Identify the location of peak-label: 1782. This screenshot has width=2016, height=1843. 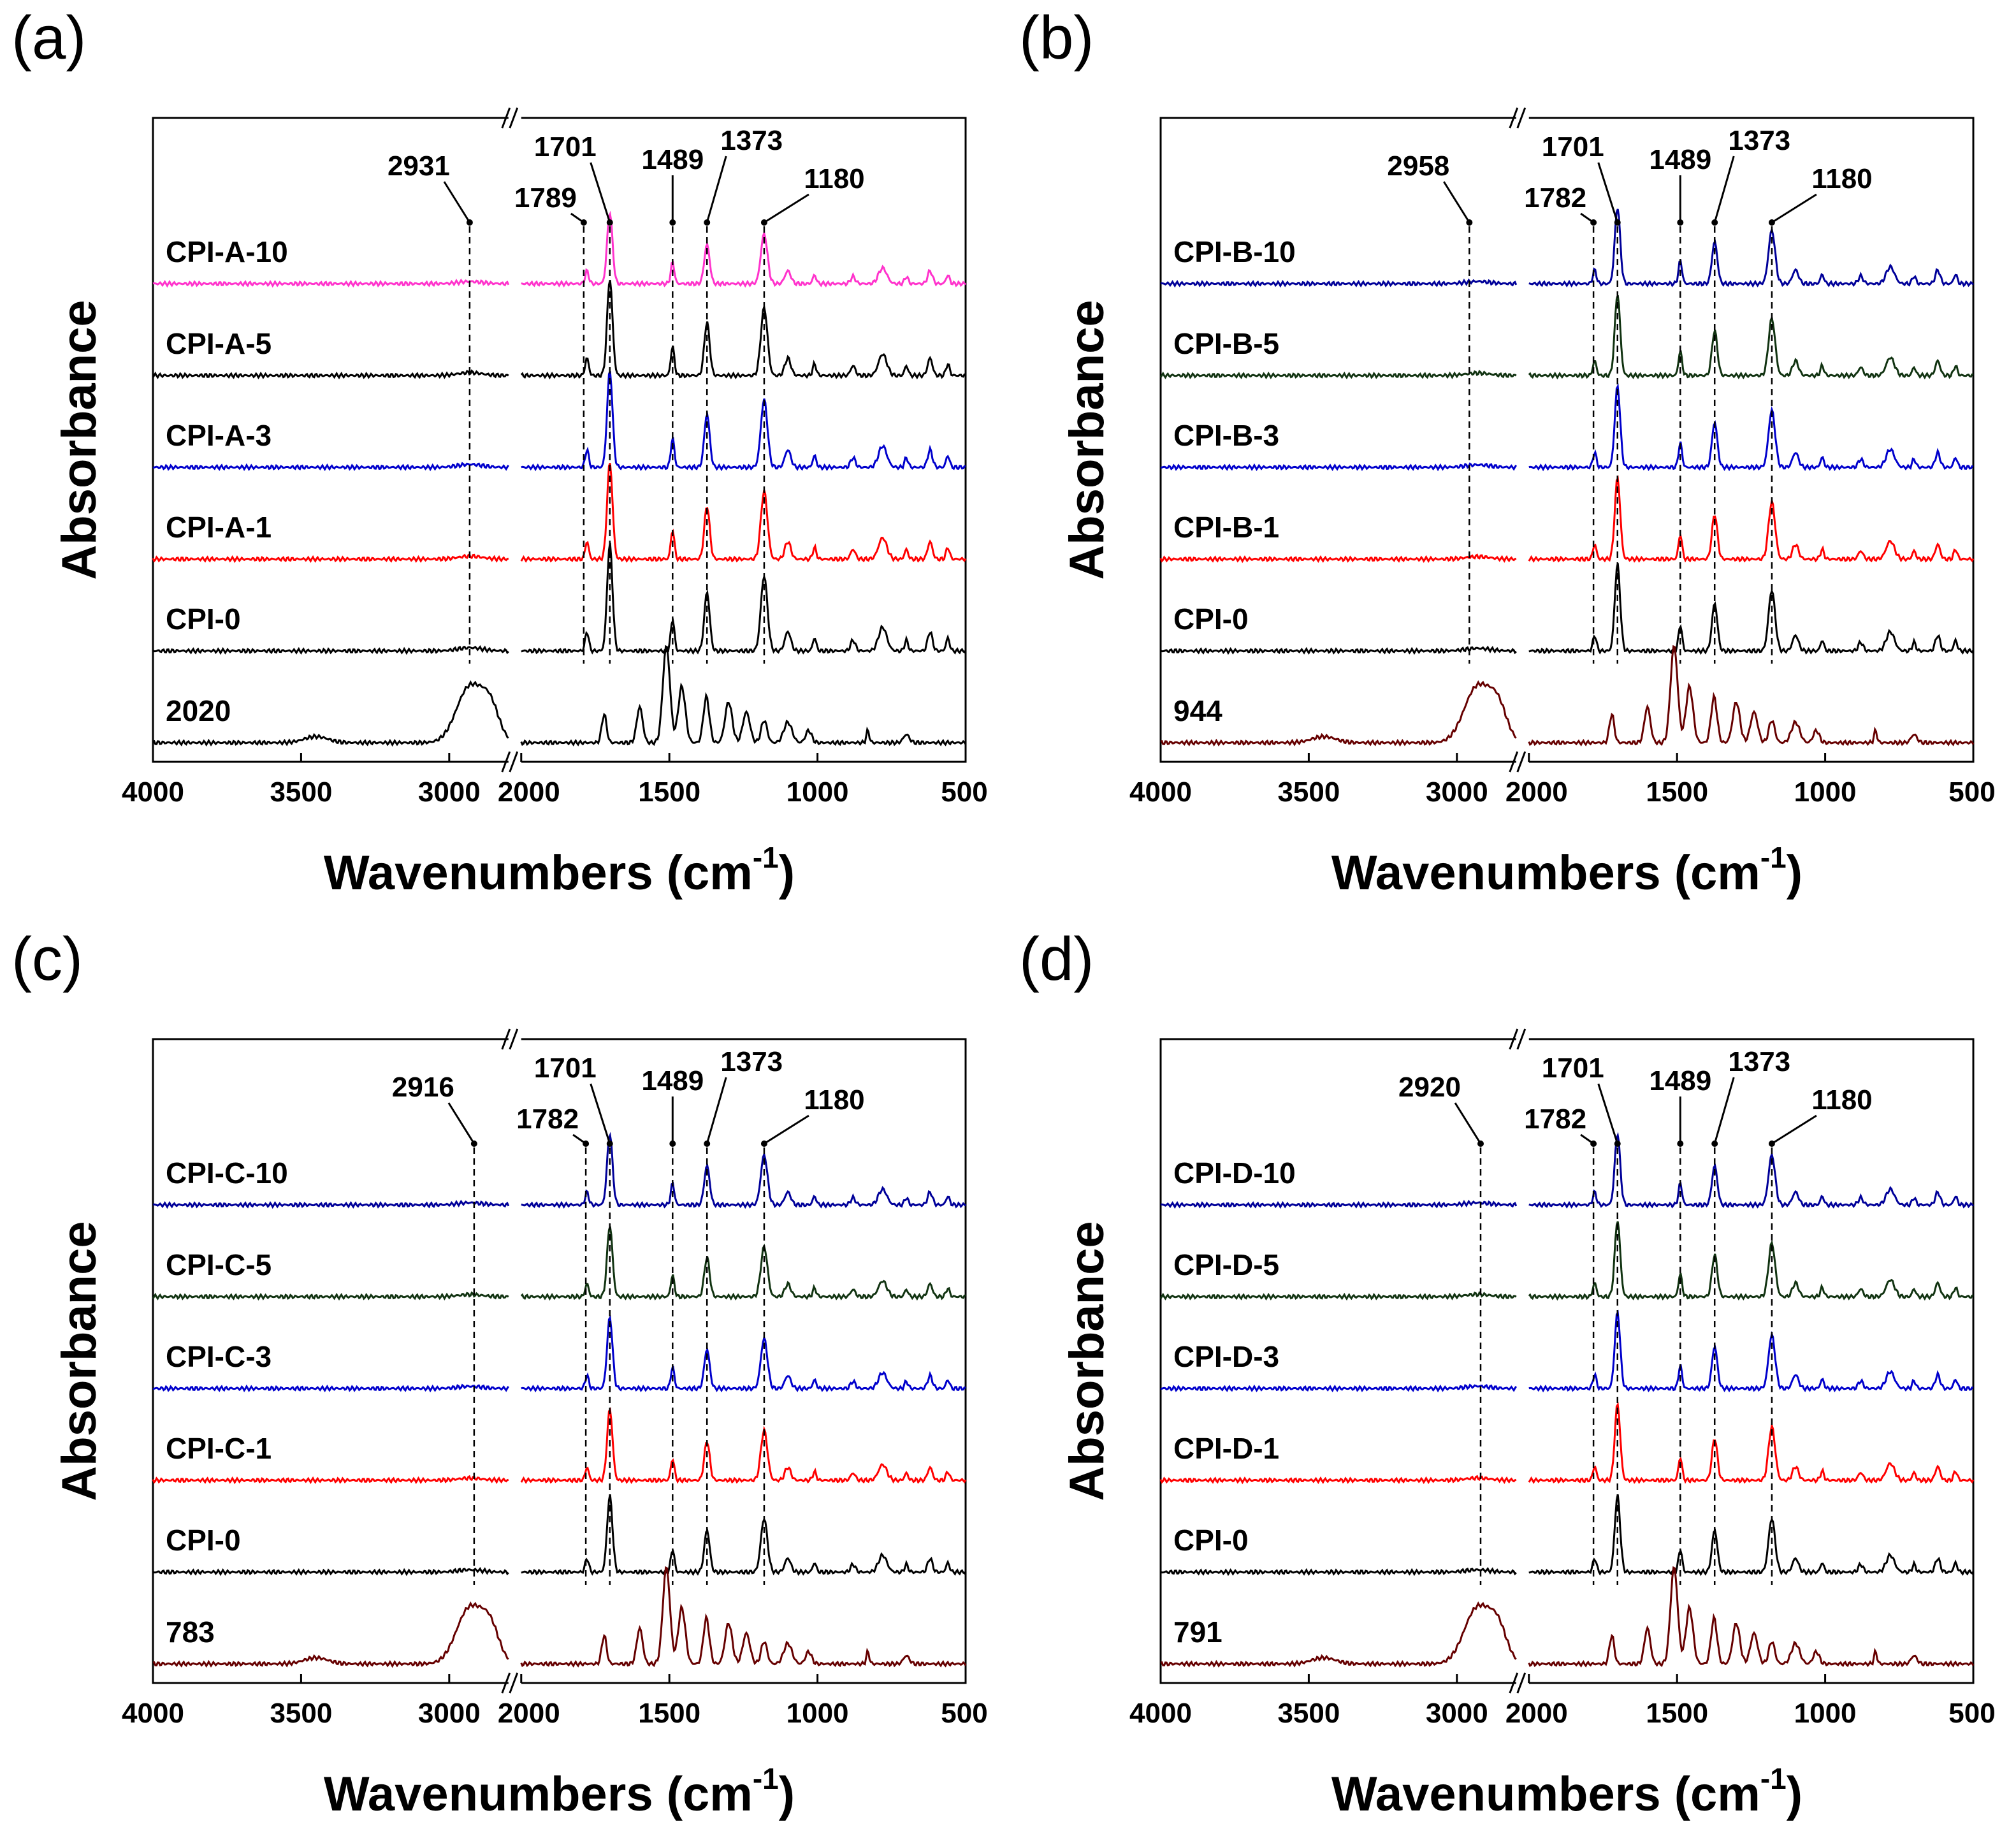
(1555, 1119).